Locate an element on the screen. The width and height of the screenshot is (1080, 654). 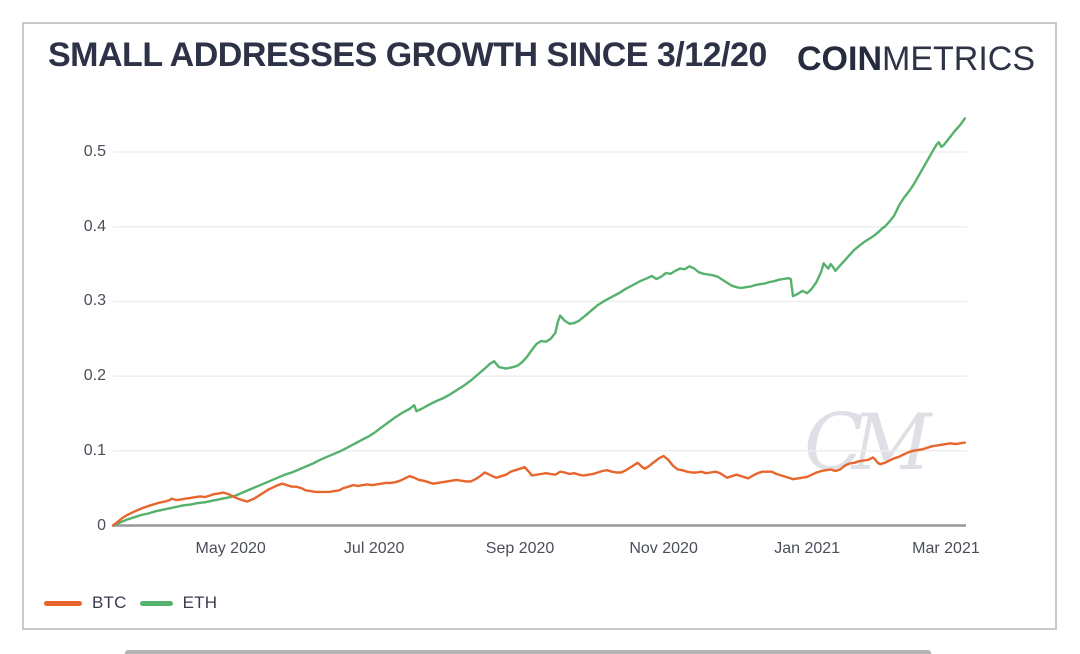
x-tick-label: May 2020 is located at coordinates (230, 548).